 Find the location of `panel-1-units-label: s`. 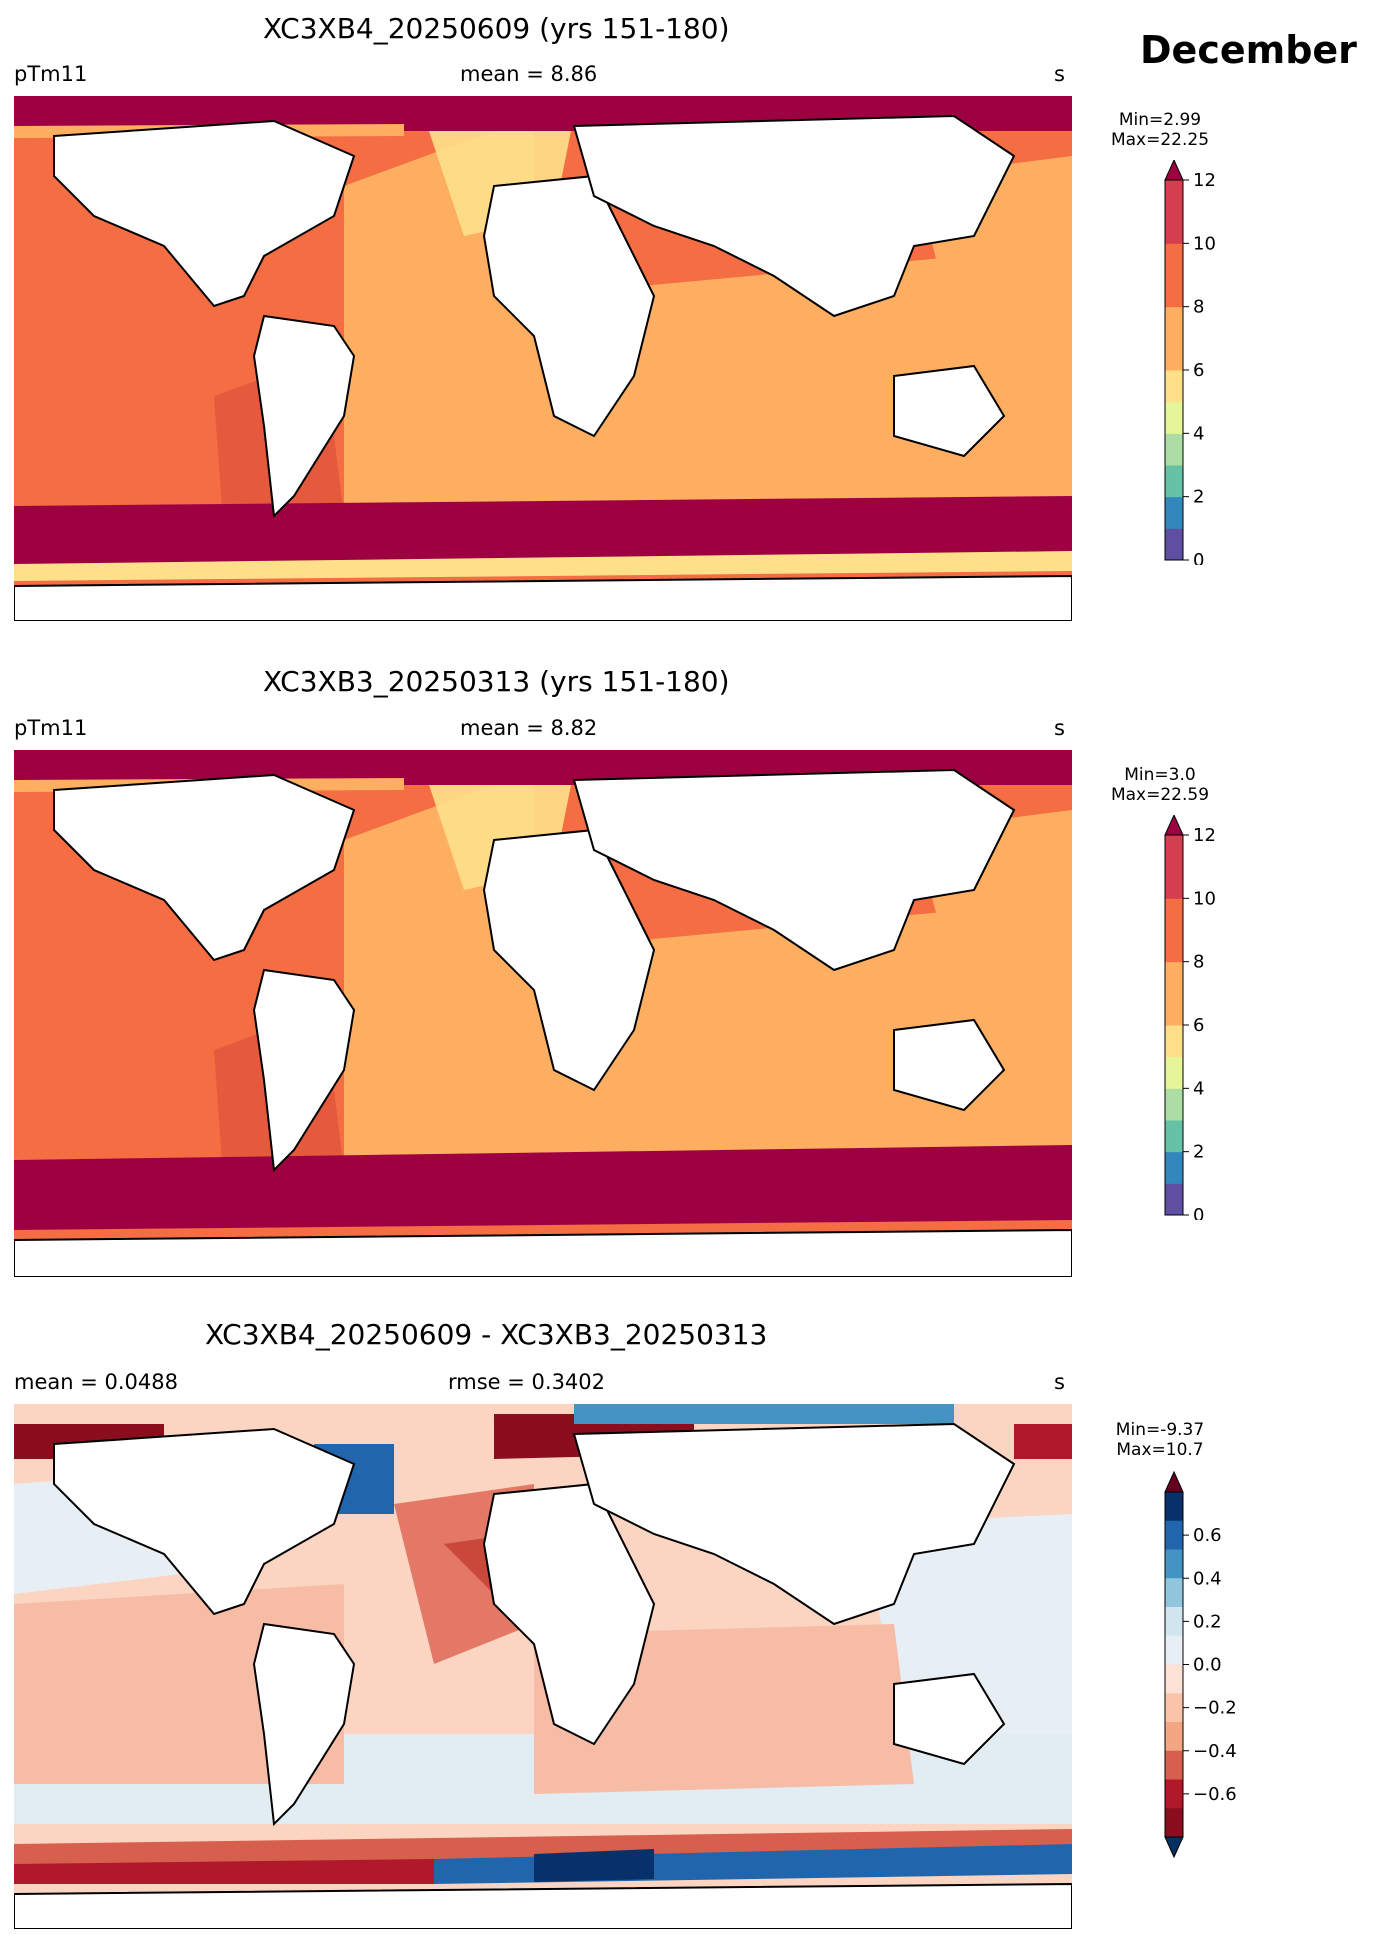

panel-1-units-label: s is located at coordinates (1059, 74).